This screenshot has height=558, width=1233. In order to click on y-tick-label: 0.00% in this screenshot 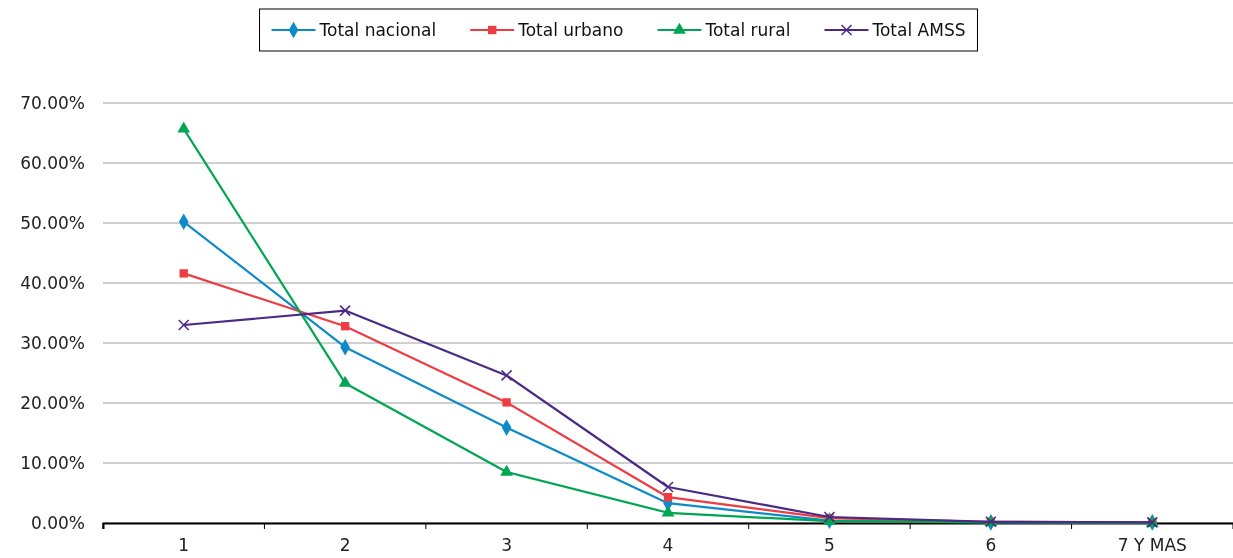, I will do `click(57, 522)`.